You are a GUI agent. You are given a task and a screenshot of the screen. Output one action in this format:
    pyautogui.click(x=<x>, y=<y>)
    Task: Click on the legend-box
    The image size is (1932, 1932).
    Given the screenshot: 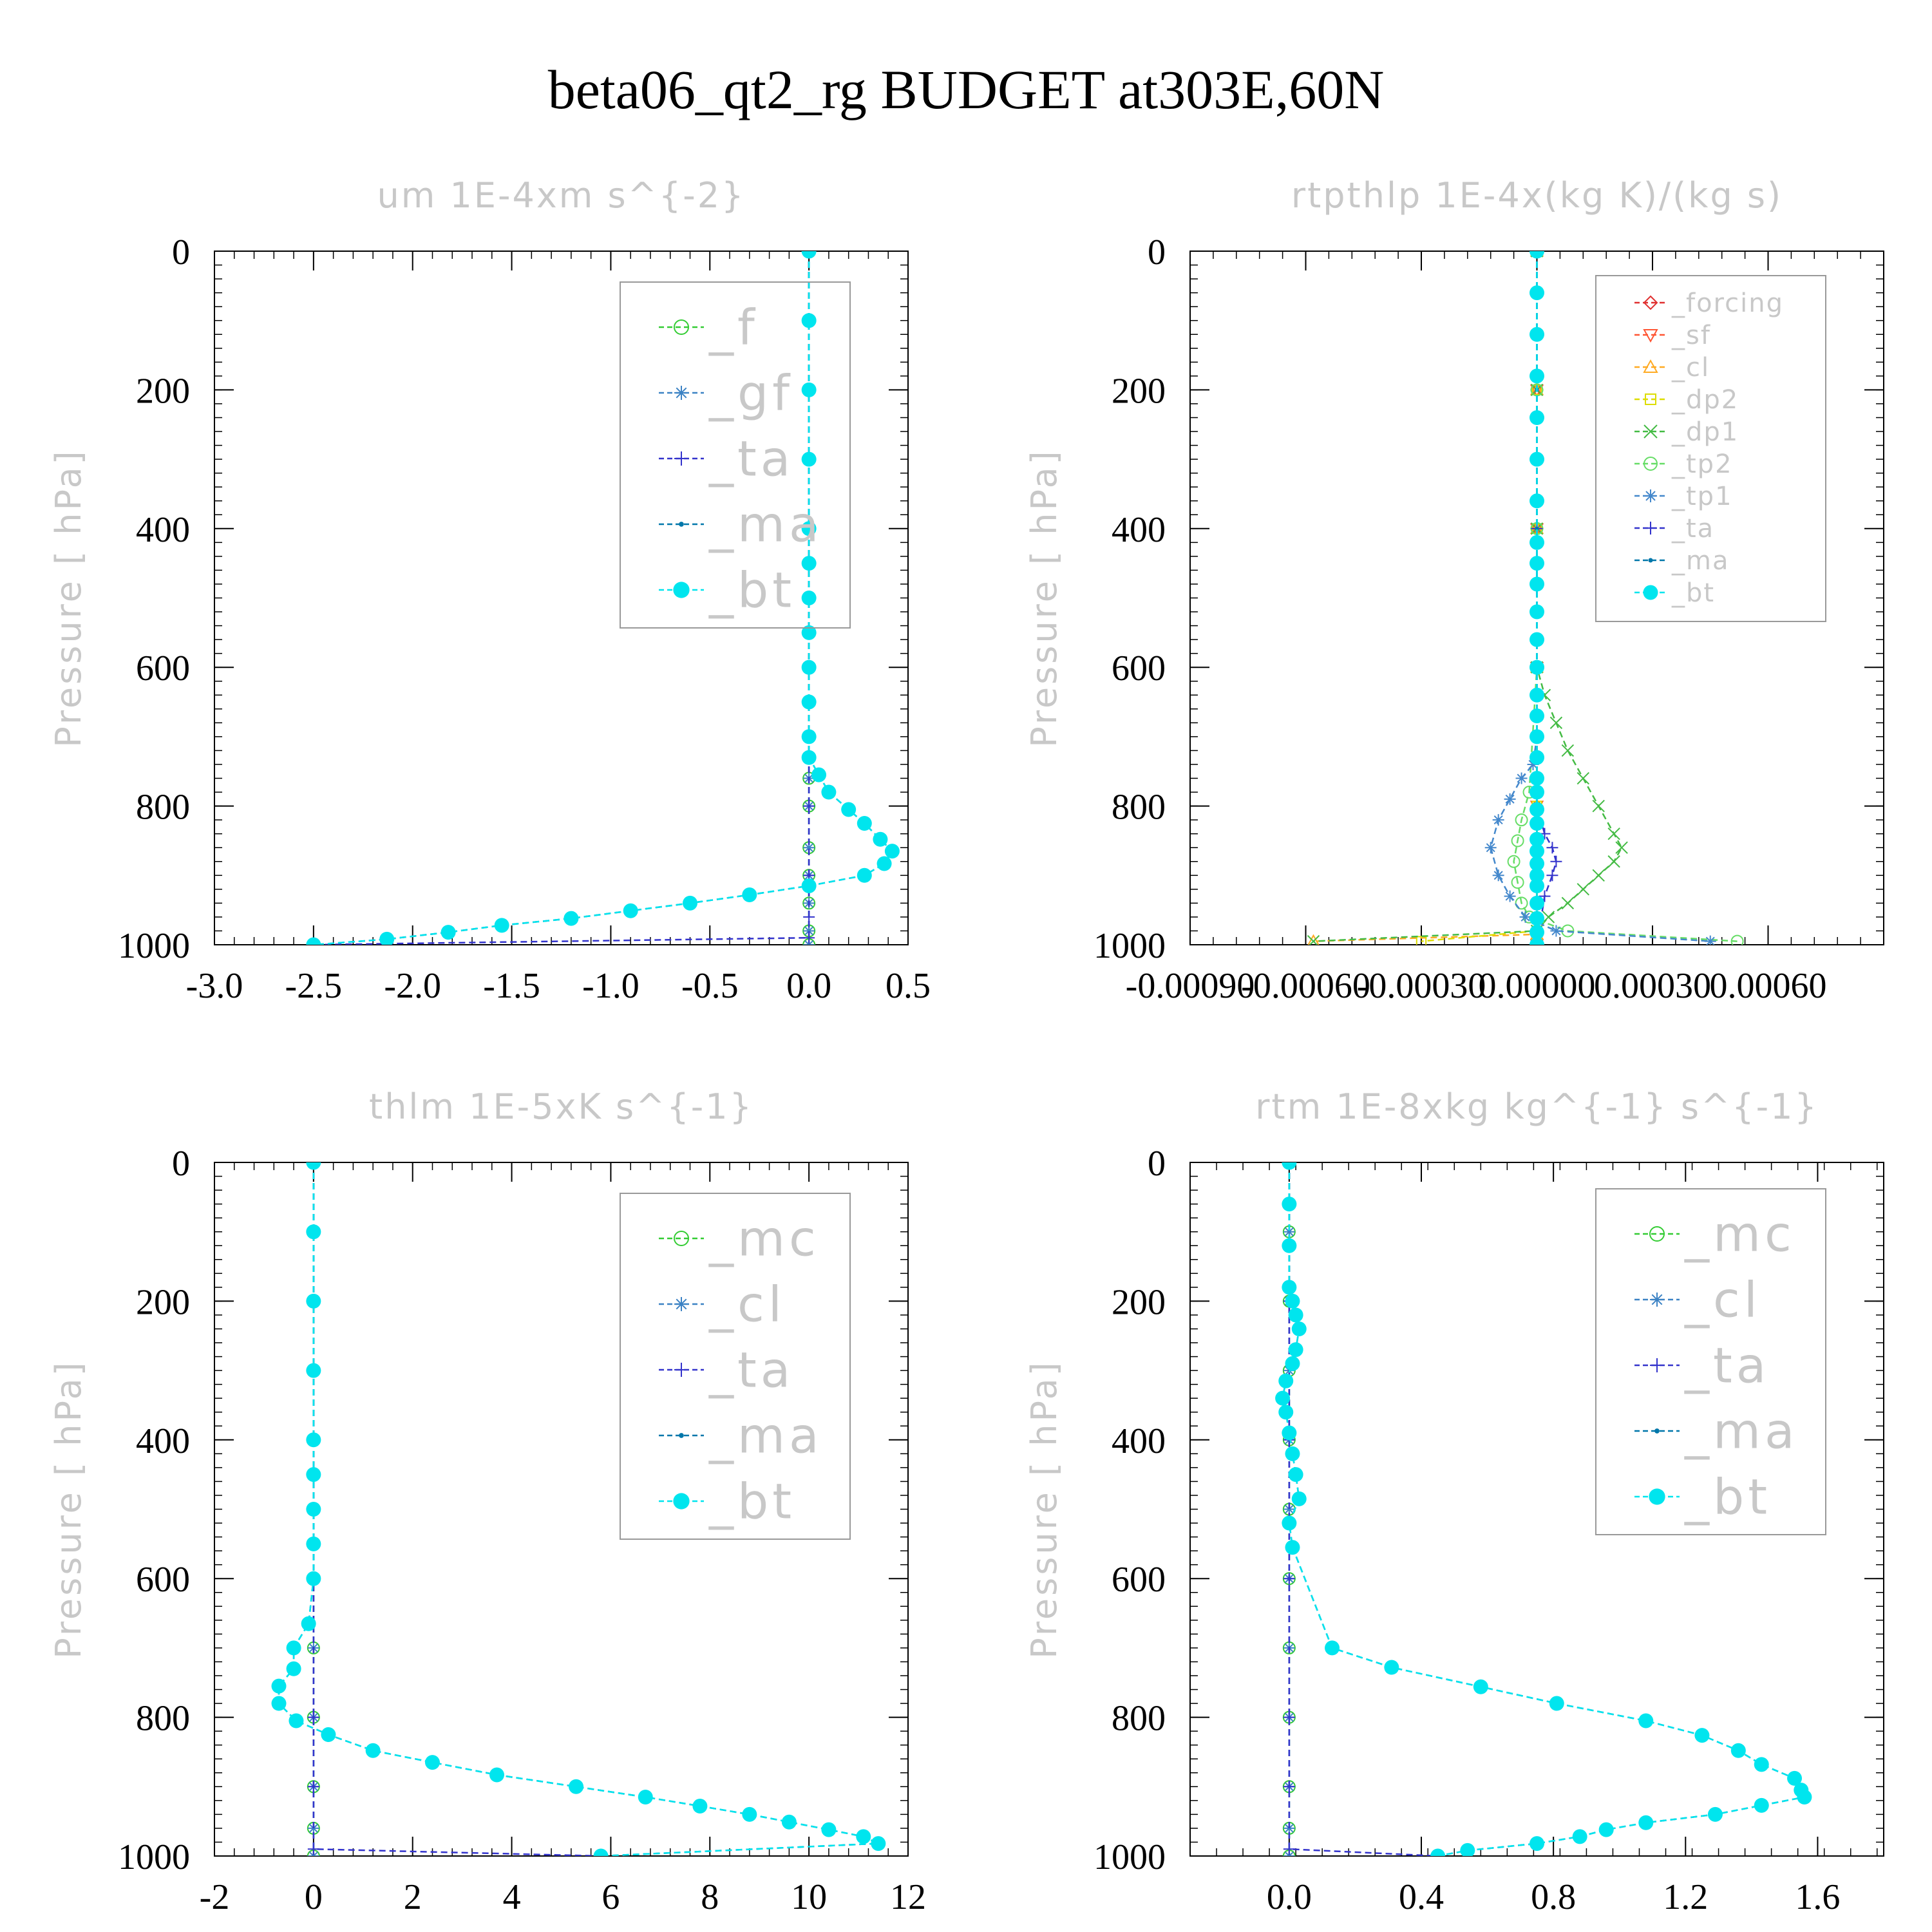 What is the action you would take?
    pyautogui.click(x=1710, y=448)
    